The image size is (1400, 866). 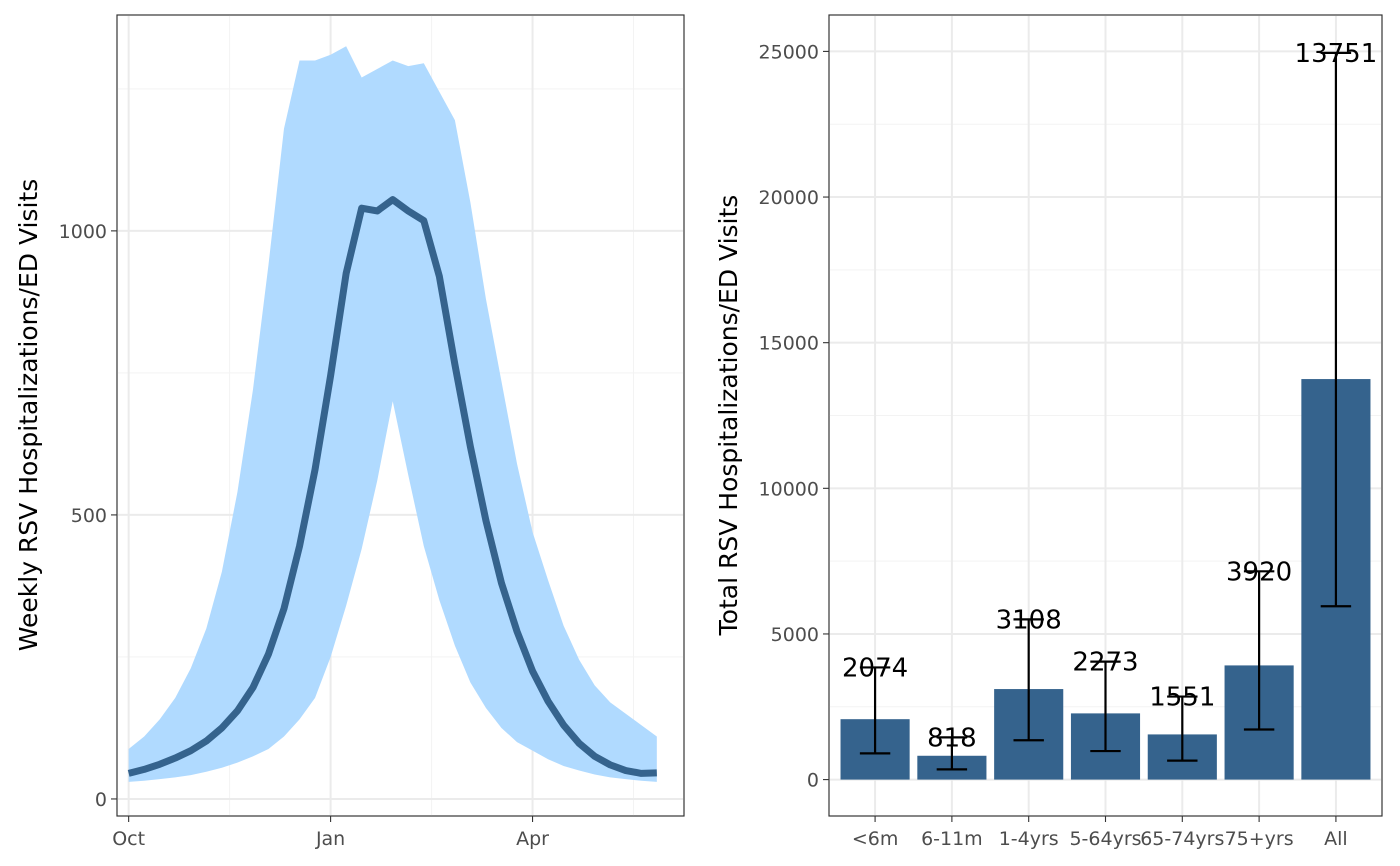 I want to click on weekly-chart-y-axis: 0 500 1000, so click(x=88, y=516).